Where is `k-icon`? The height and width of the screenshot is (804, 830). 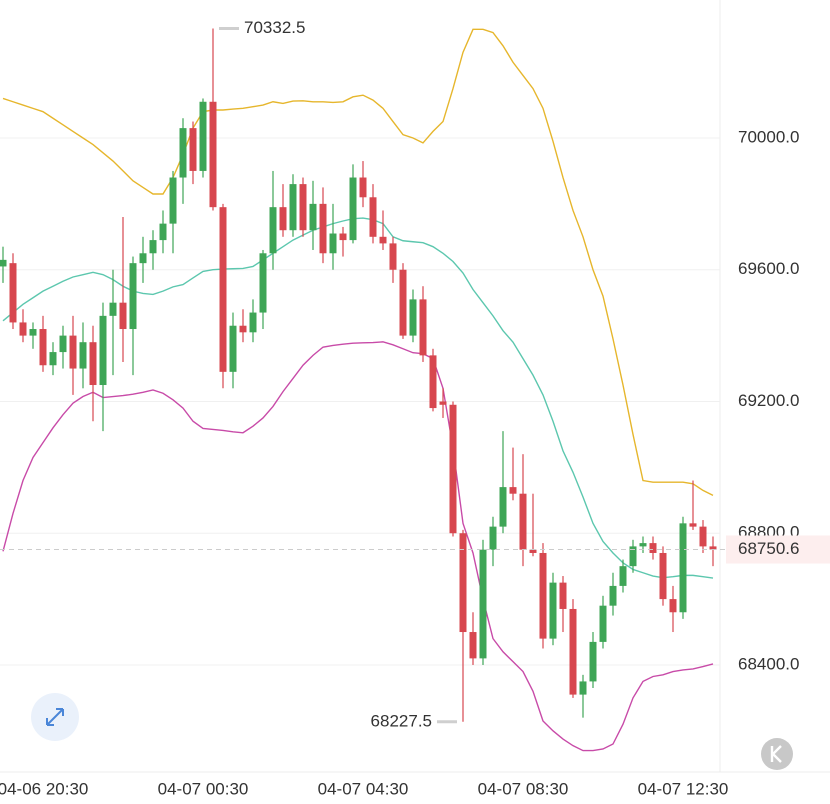 k-icon is located at coordinates (776, 754).